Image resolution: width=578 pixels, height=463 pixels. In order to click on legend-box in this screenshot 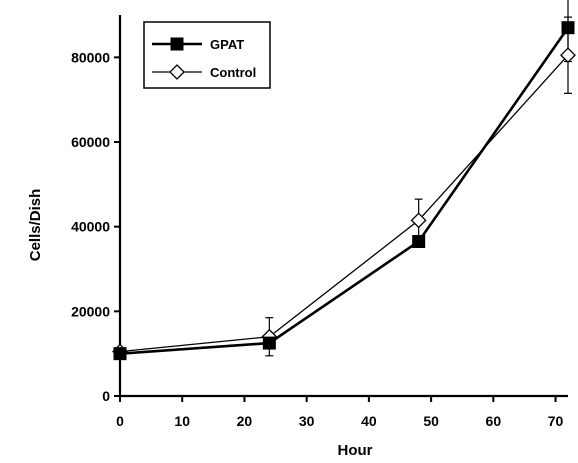, I will do `click(207, 55)`.